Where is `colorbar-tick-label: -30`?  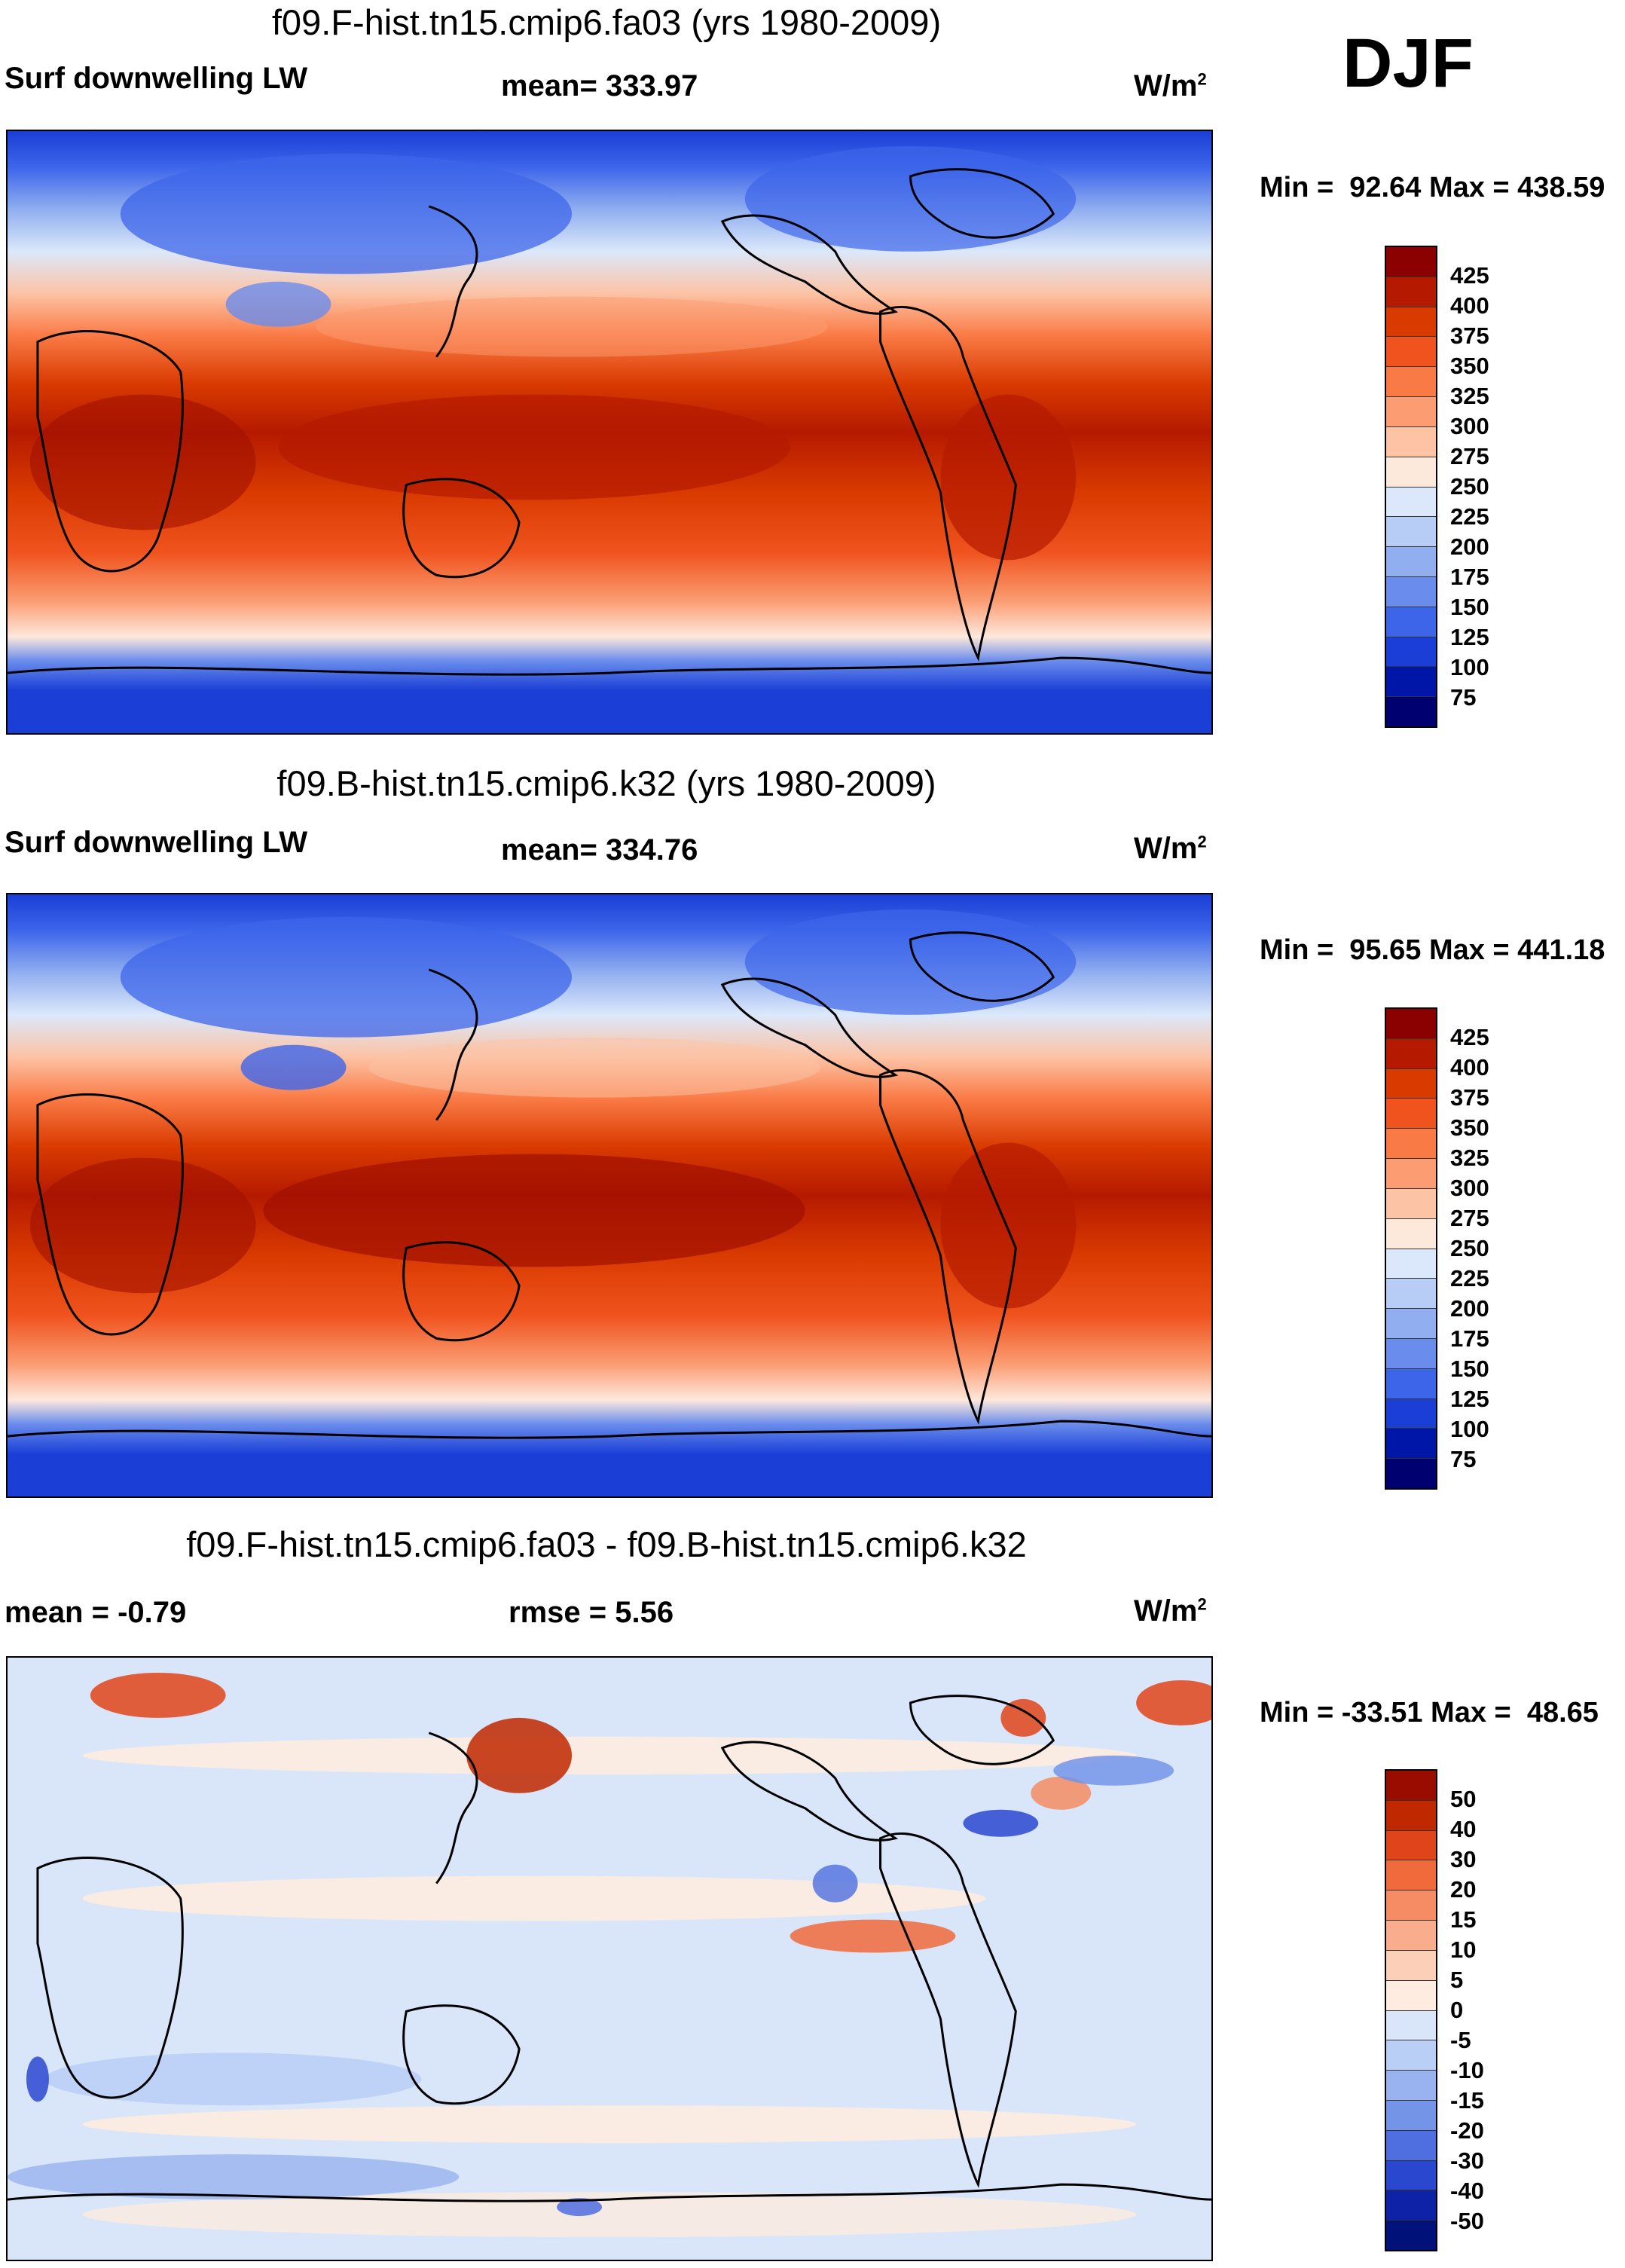 colorbar-tick-label: -30 is located at coordinates (1467, 2160).